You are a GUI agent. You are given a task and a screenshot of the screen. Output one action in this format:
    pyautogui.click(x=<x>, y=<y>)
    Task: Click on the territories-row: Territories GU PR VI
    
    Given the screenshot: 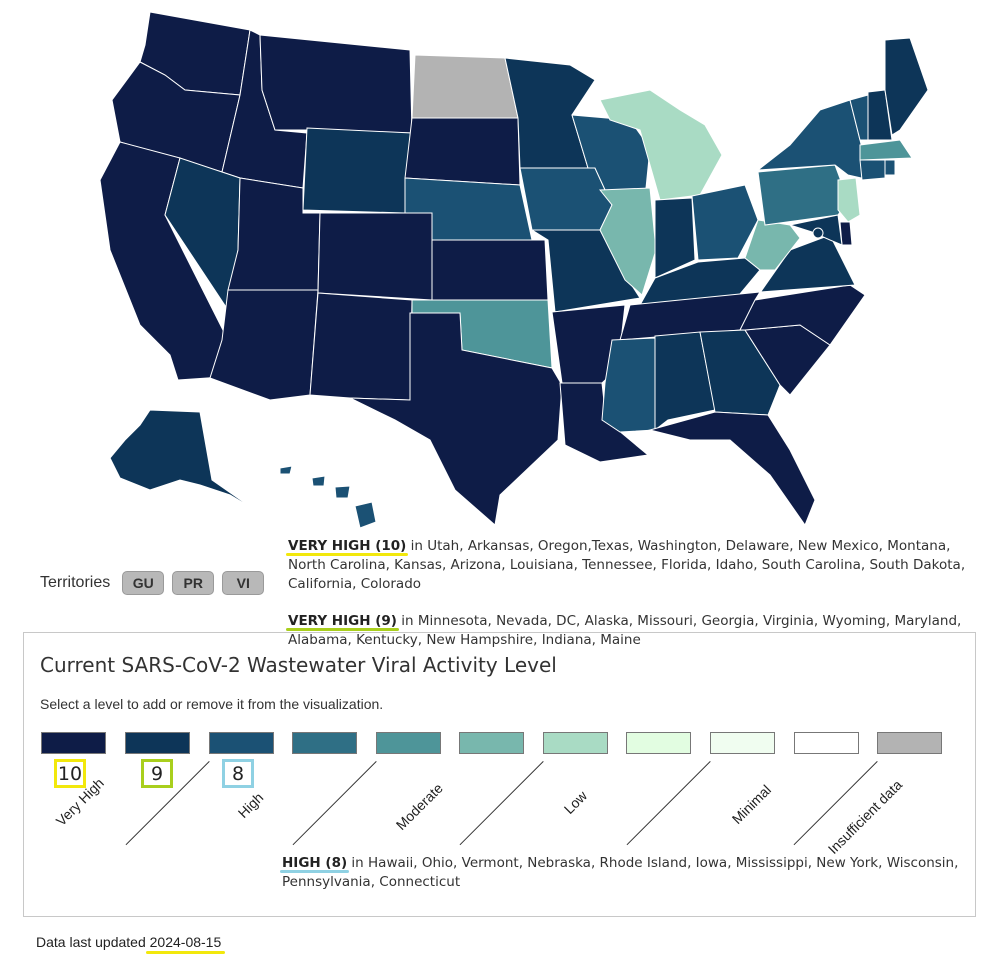 What is the action you would take?
    pyautogui.click(x=152, y=583)
    